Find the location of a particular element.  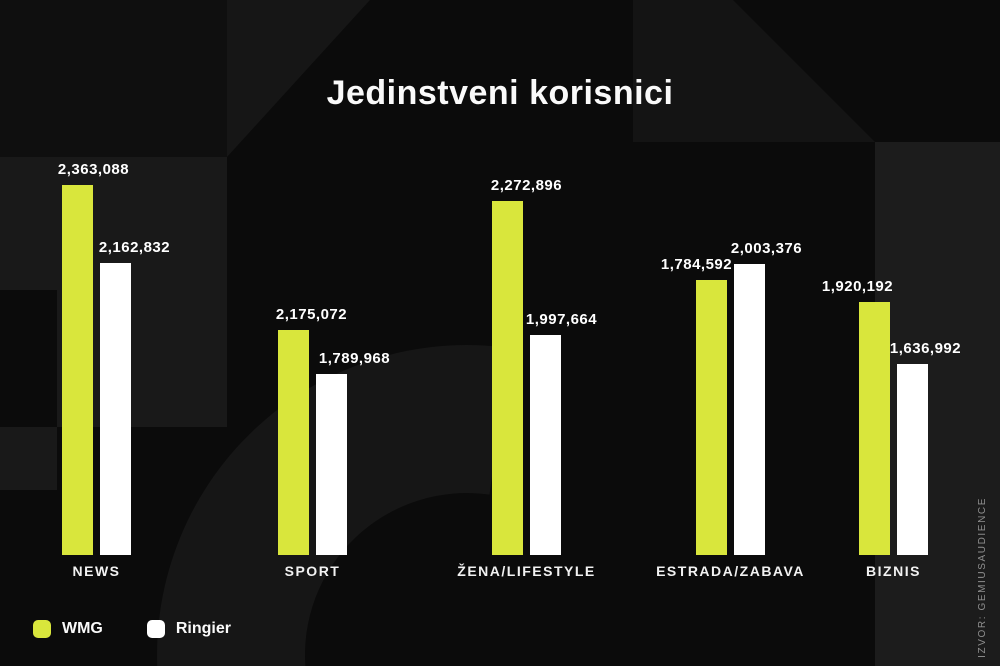

ringier-swatch-icon is located at coordinates (155, 629).